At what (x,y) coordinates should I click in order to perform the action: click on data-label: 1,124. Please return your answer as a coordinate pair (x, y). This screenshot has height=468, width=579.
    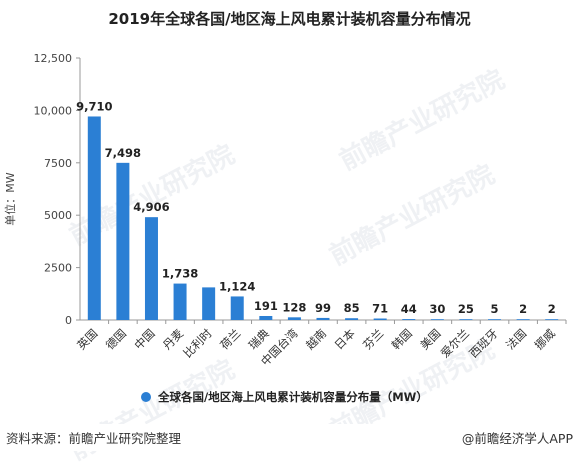
    Looking at the image, I should click on (237, 286).